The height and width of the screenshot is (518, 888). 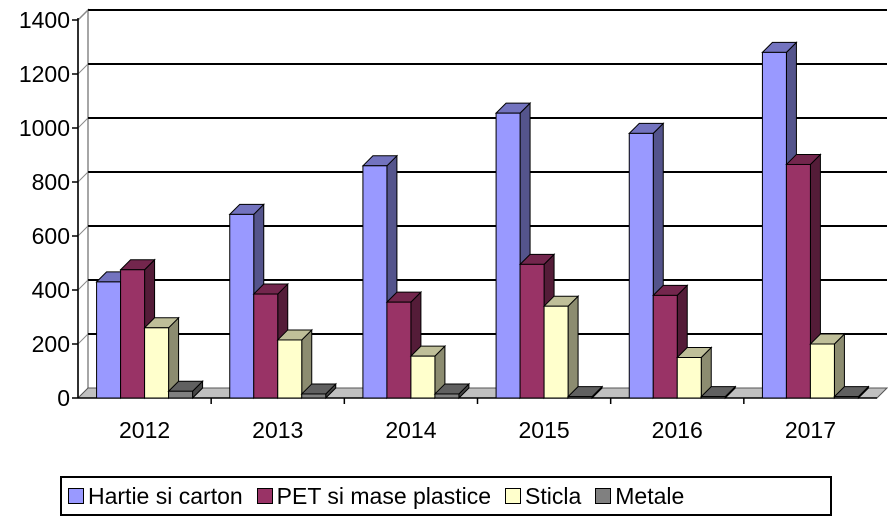 I want to click on legend-label-1: PET si mase plastice, so click(x=383, y=495).